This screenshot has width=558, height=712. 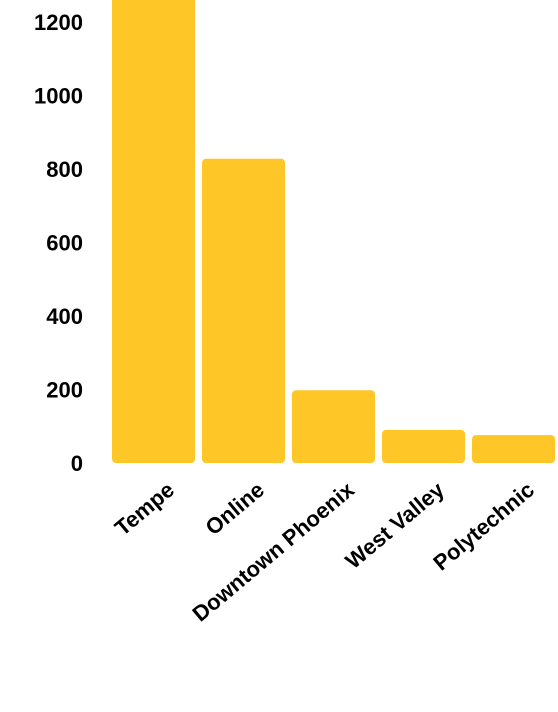 What do you see at coordinates (64, 316) in the screenshot?
I see `y-tick-label: 400` at bounding box center [64, 316].